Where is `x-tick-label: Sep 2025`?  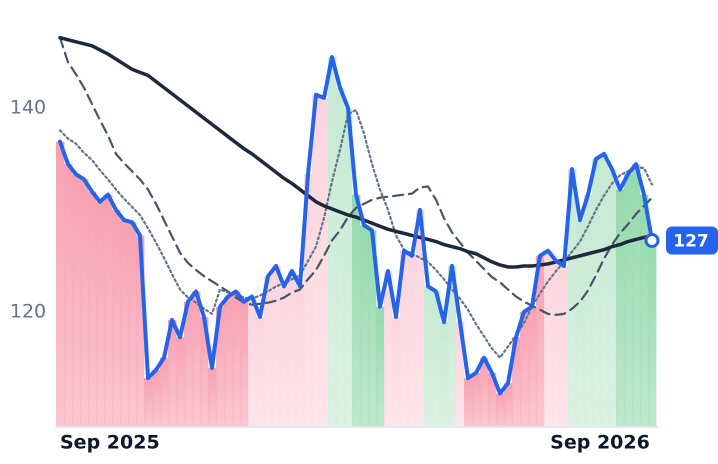 x-tick-label: Sep 2025 is located at coordinates (110, 443).